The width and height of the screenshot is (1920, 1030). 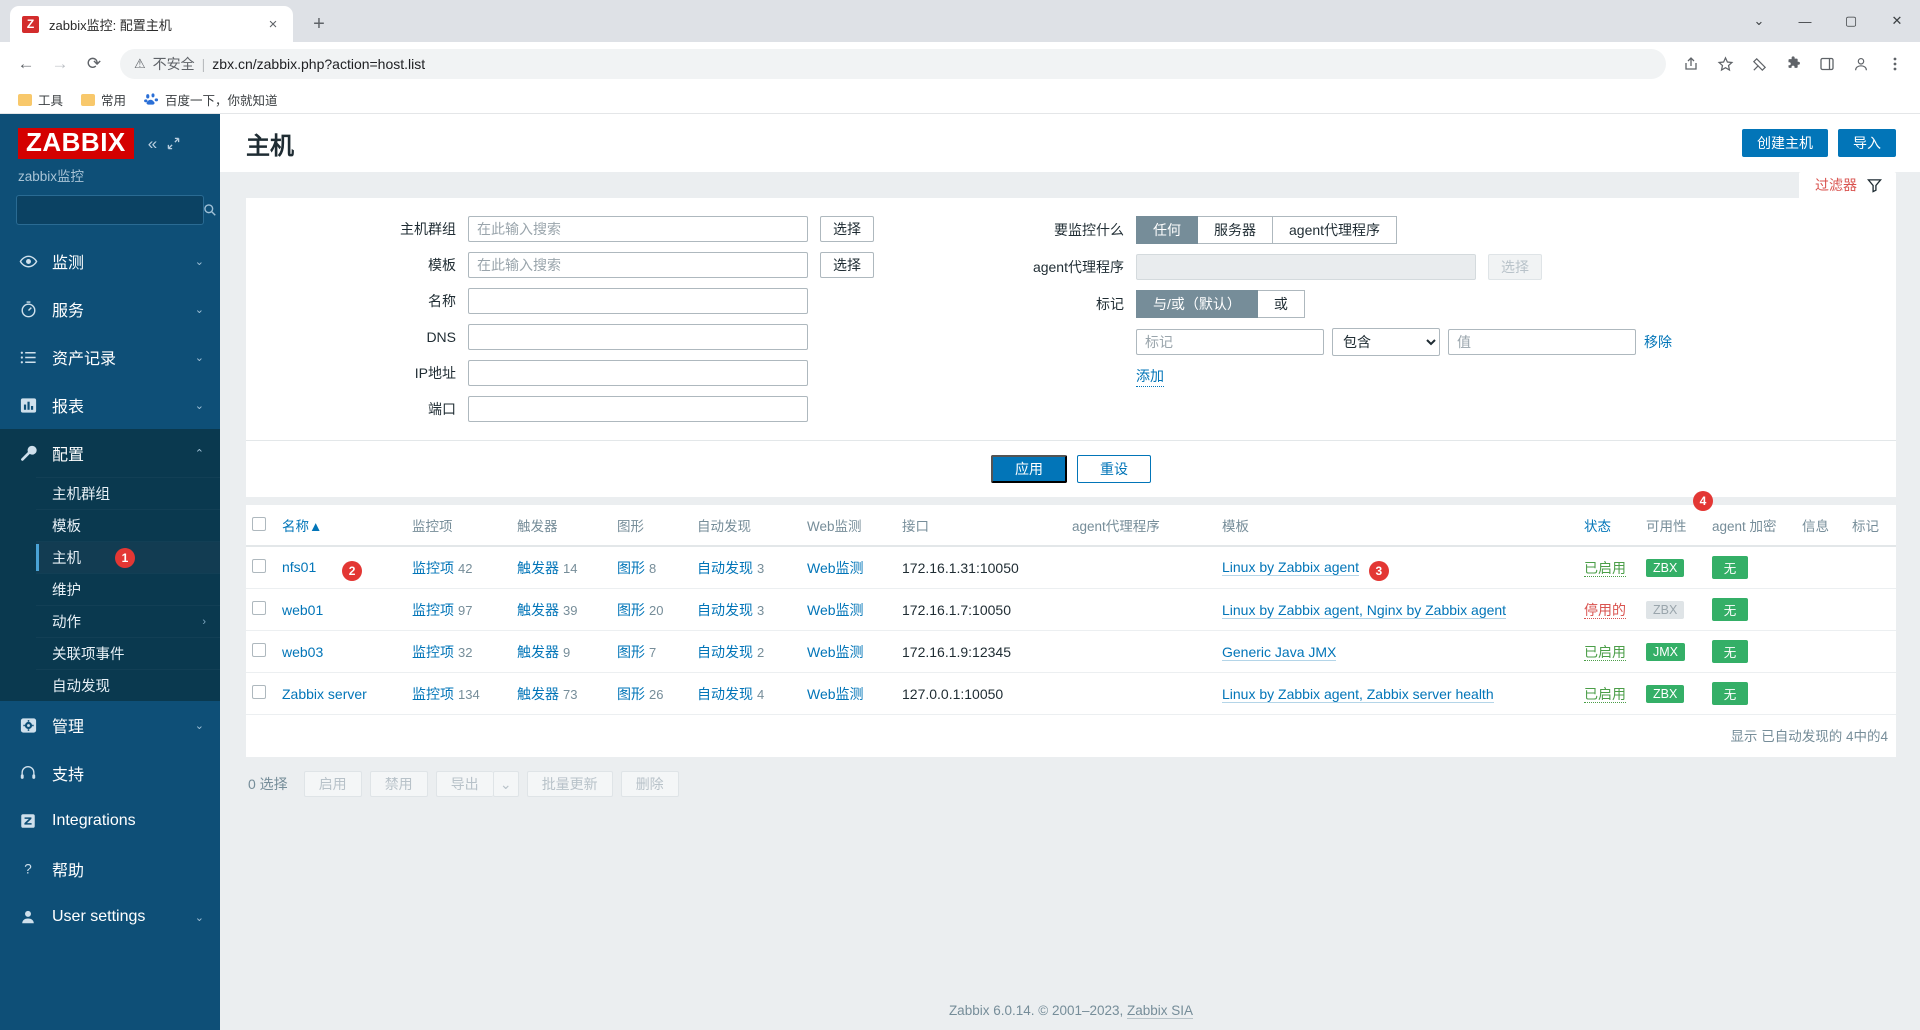 What do you see at coordinates (40, 99) in the screenshot?
I see `bookmark-item: 工具` at bounding box center [40, 99].